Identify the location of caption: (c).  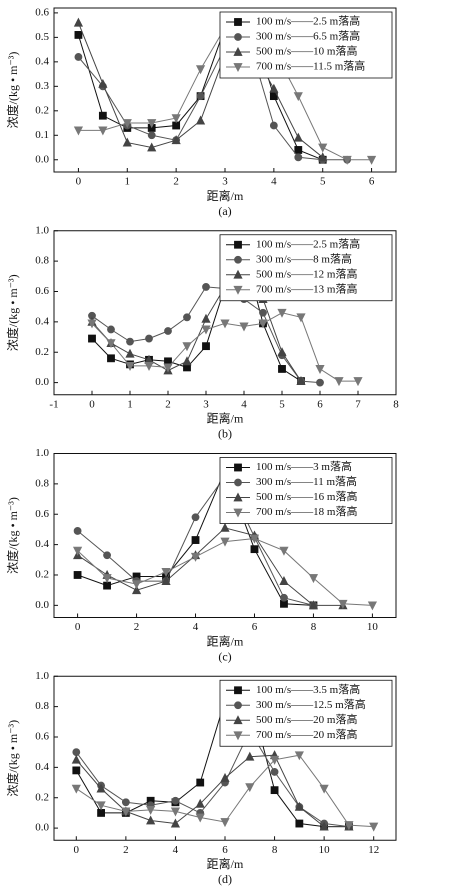
(224, 656).